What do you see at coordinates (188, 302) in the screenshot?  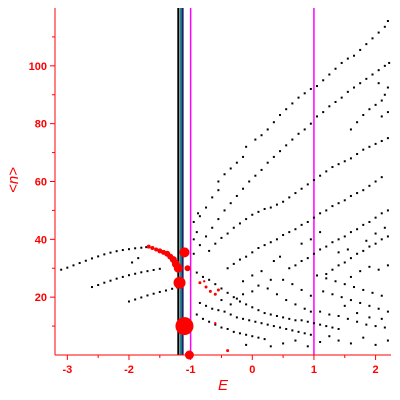 I see `highlight-points` at bounding box center [188, 302].